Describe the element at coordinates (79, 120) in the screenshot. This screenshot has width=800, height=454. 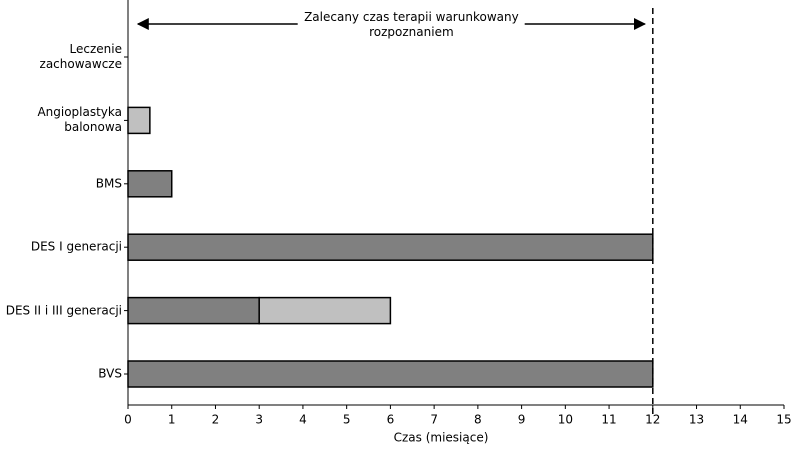
I see `y-tick-label: Angioplastyka balonowa` at that location.